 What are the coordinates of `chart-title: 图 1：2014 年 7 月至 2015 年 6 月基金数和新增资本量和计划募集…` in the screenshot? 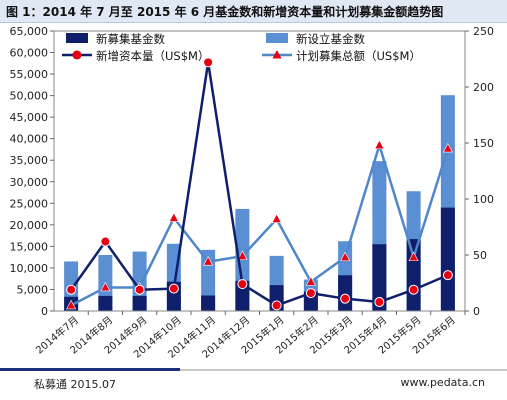 It's located at (225, 12).